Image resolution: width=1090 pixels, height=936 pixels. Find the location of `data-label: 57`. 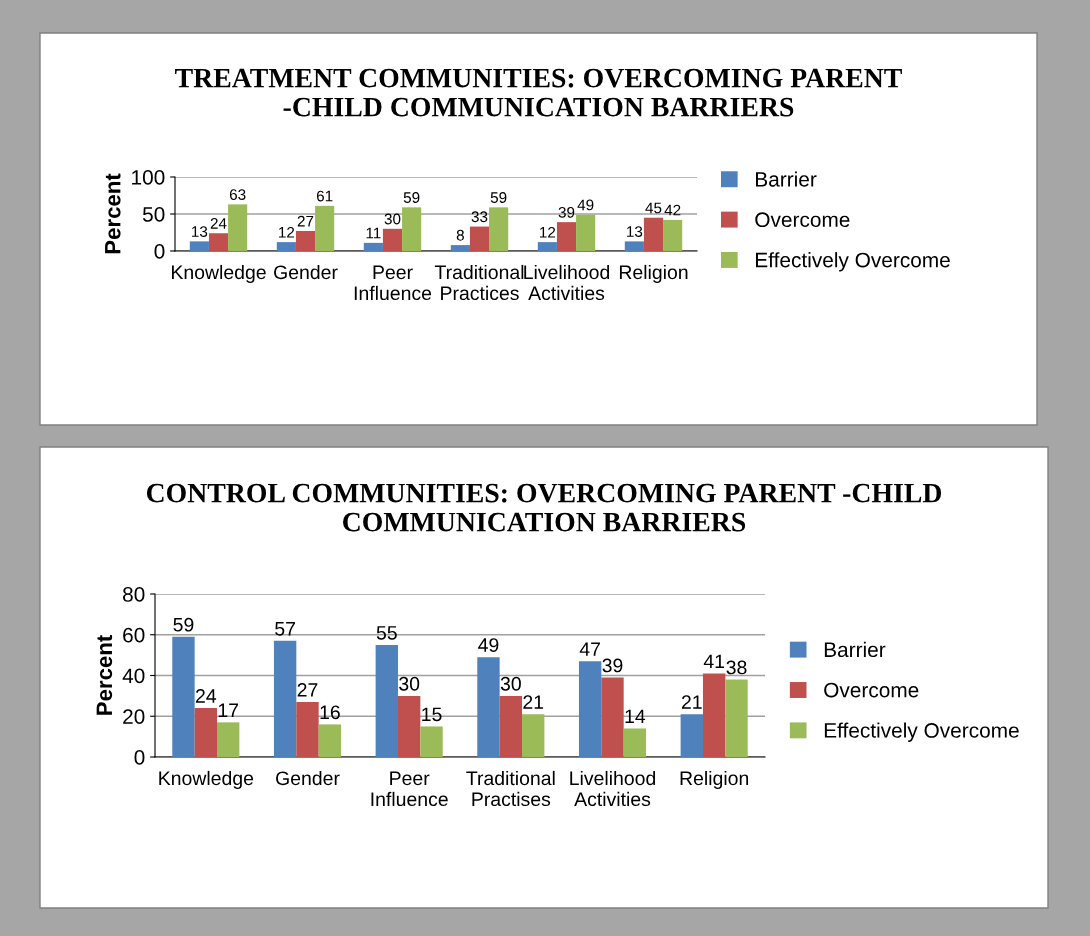

data-label: 57 is located at coordinates (285, 629).